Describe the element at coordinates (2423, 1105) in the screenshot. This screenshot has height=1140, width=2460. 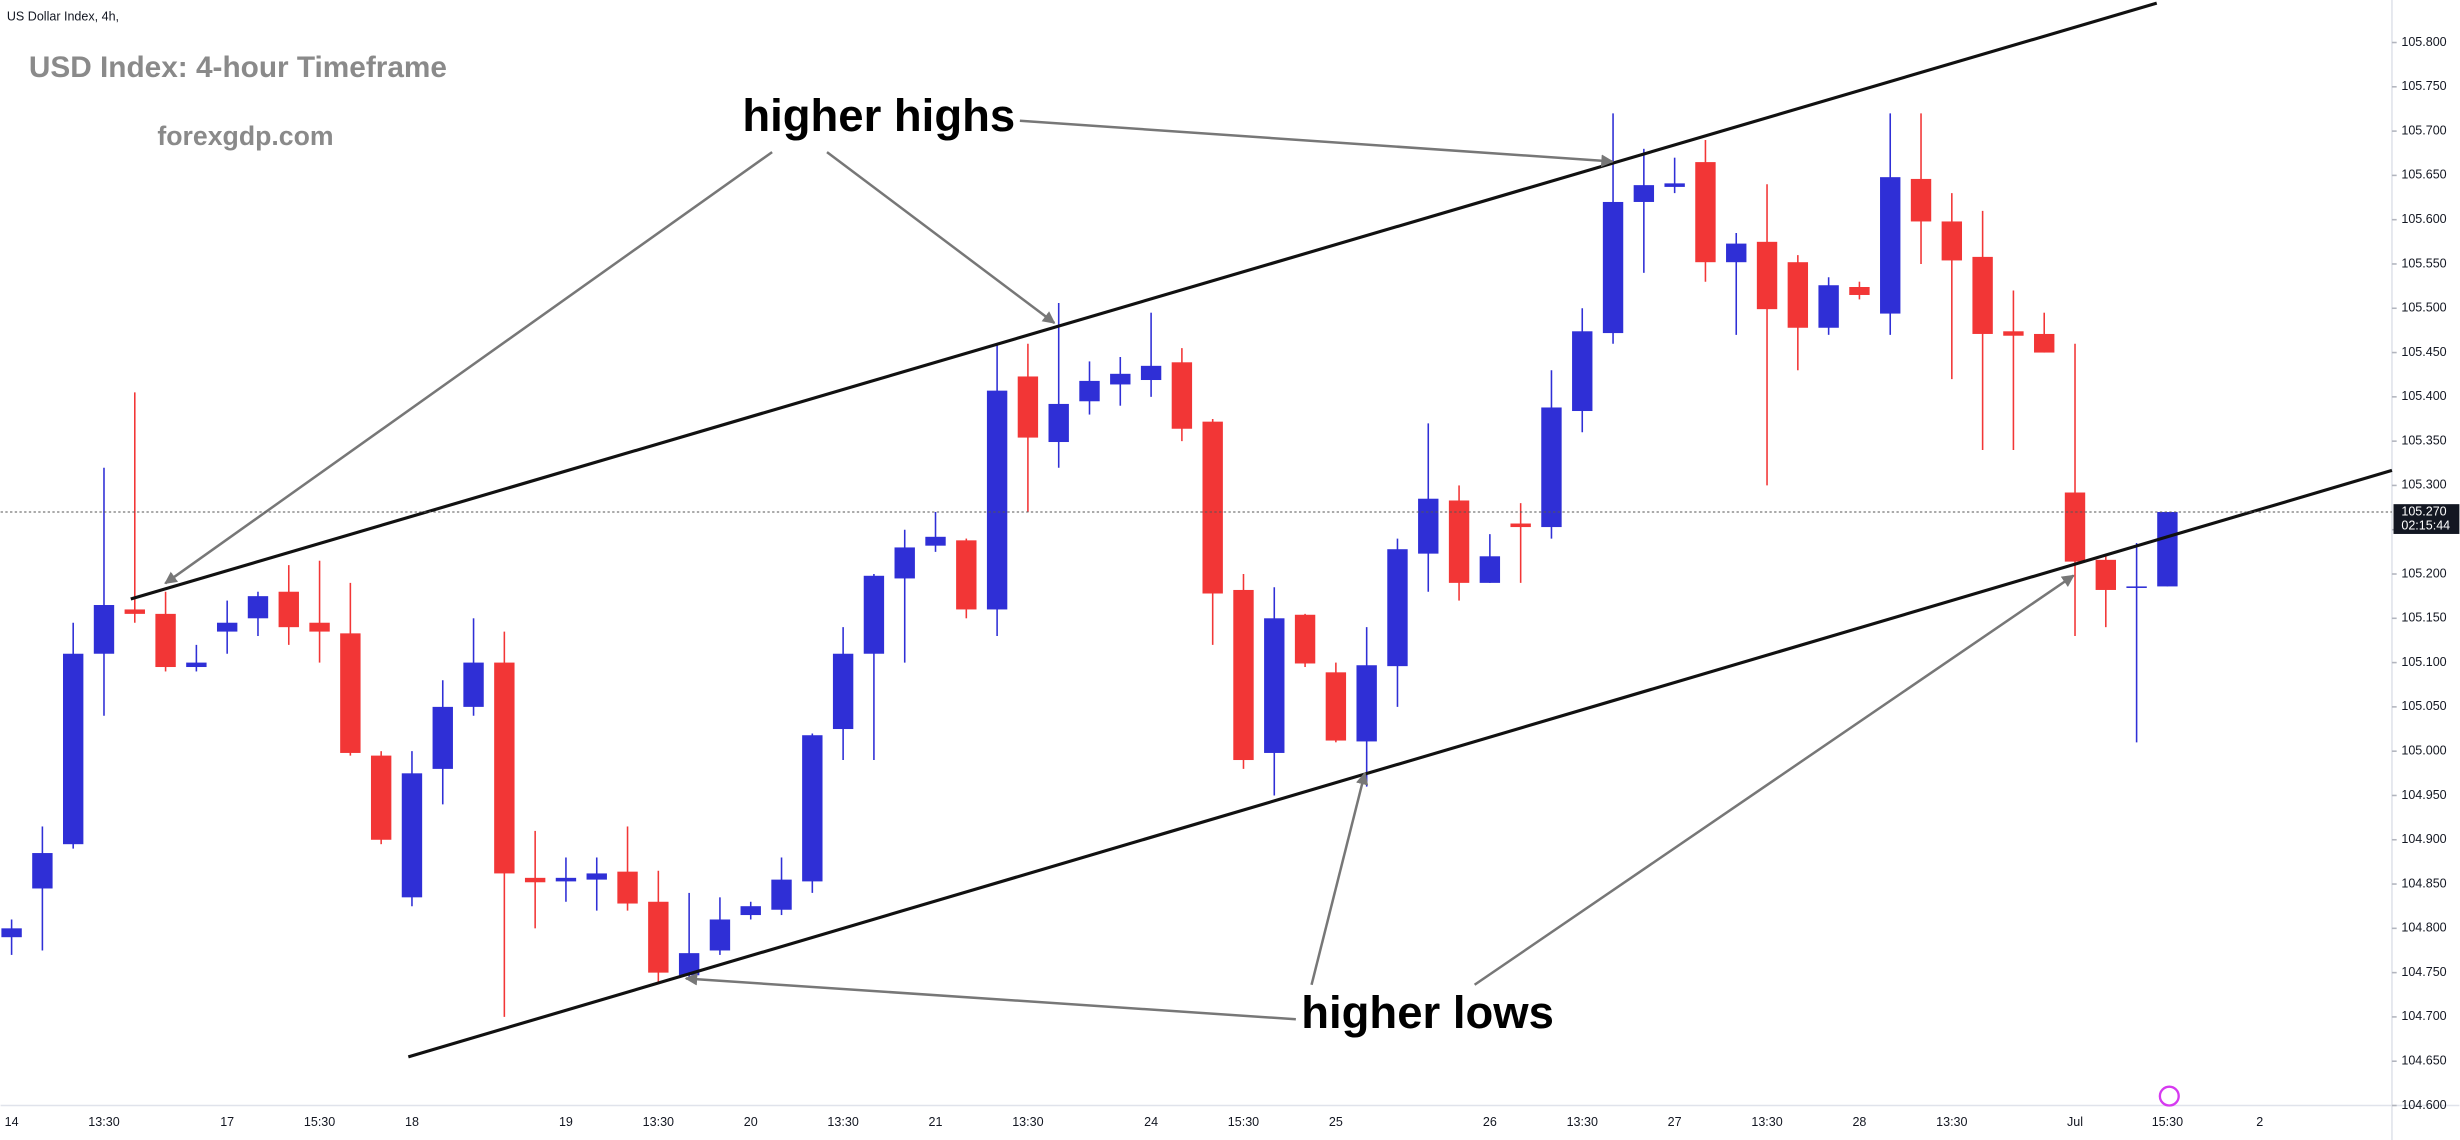
I see `y-tick-label: 104.600` at that location.